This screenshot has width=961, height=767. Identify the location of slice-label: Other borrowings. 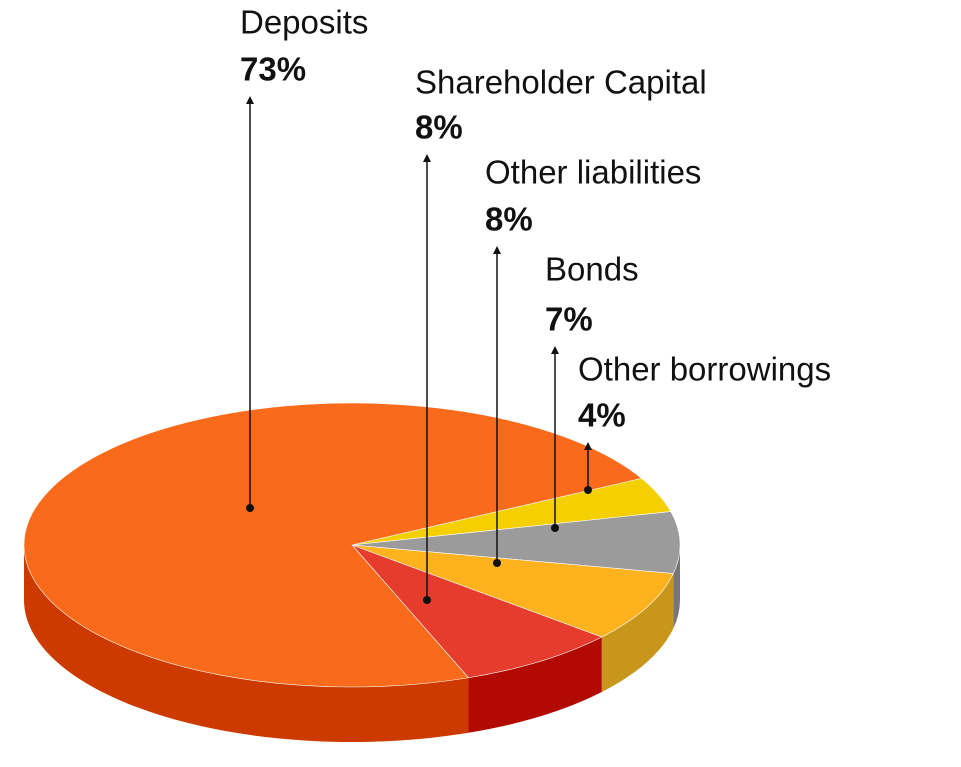
(704, 369).